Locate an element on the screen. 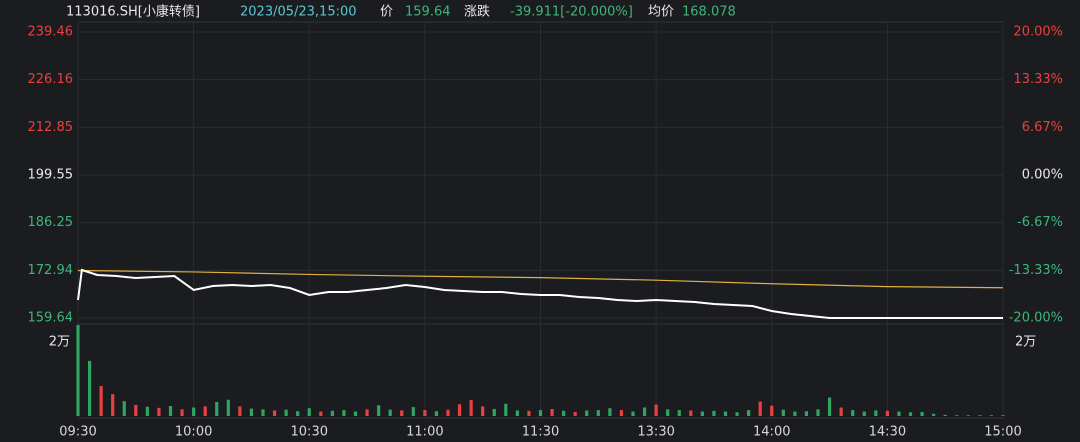 This screenshot has width=1080, height=442. y-tick-label: 239.46 is located at coordinates (51, 32).